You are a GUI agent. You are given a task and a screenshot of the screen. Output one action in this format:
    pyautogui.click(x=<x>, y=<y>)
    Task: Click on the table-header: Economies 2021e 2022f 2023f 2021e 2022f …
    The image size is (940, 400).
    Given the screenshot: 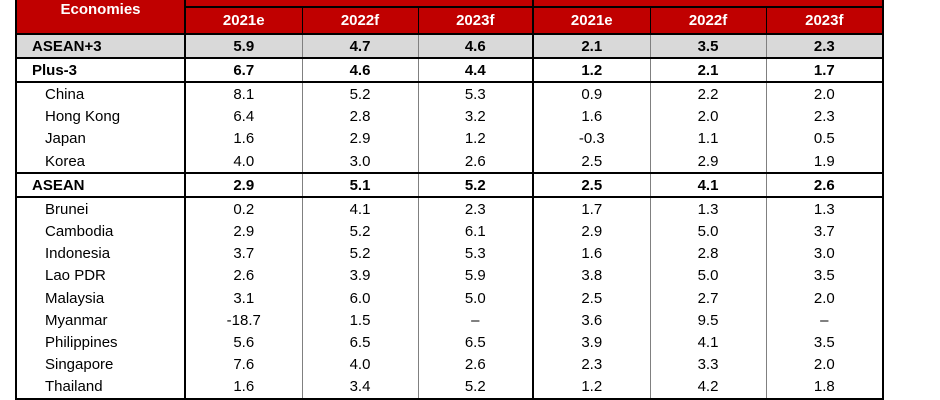 What is the action you would take?
    pyautogui.click(x=450, y=17)
    